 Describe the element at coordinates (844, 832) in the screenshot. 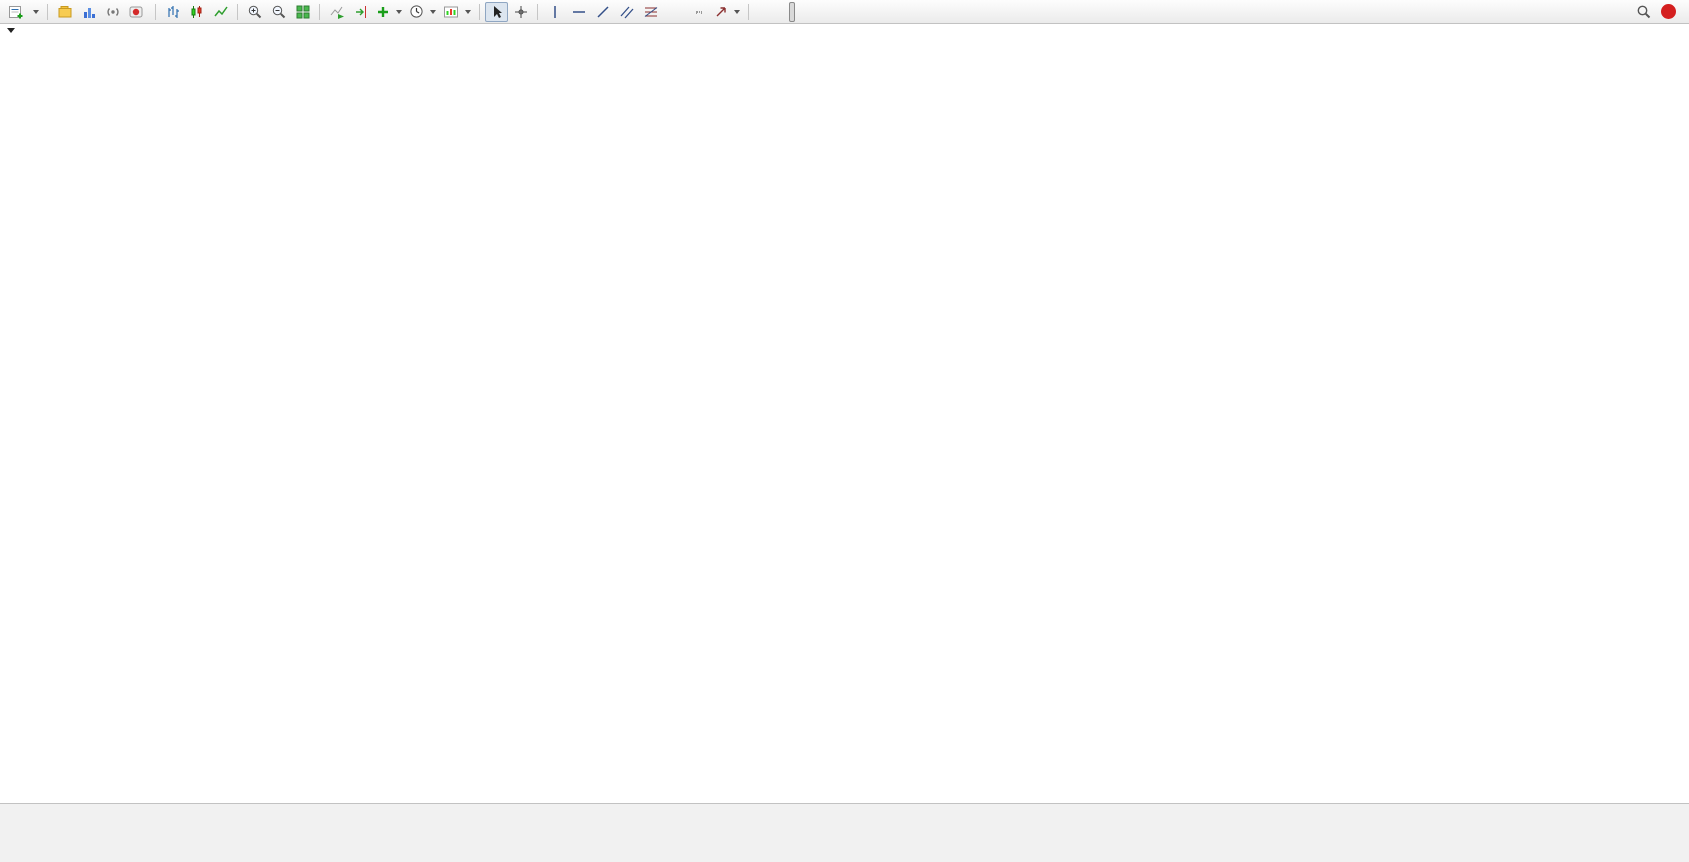

I see `window-bottom-area` at that location.